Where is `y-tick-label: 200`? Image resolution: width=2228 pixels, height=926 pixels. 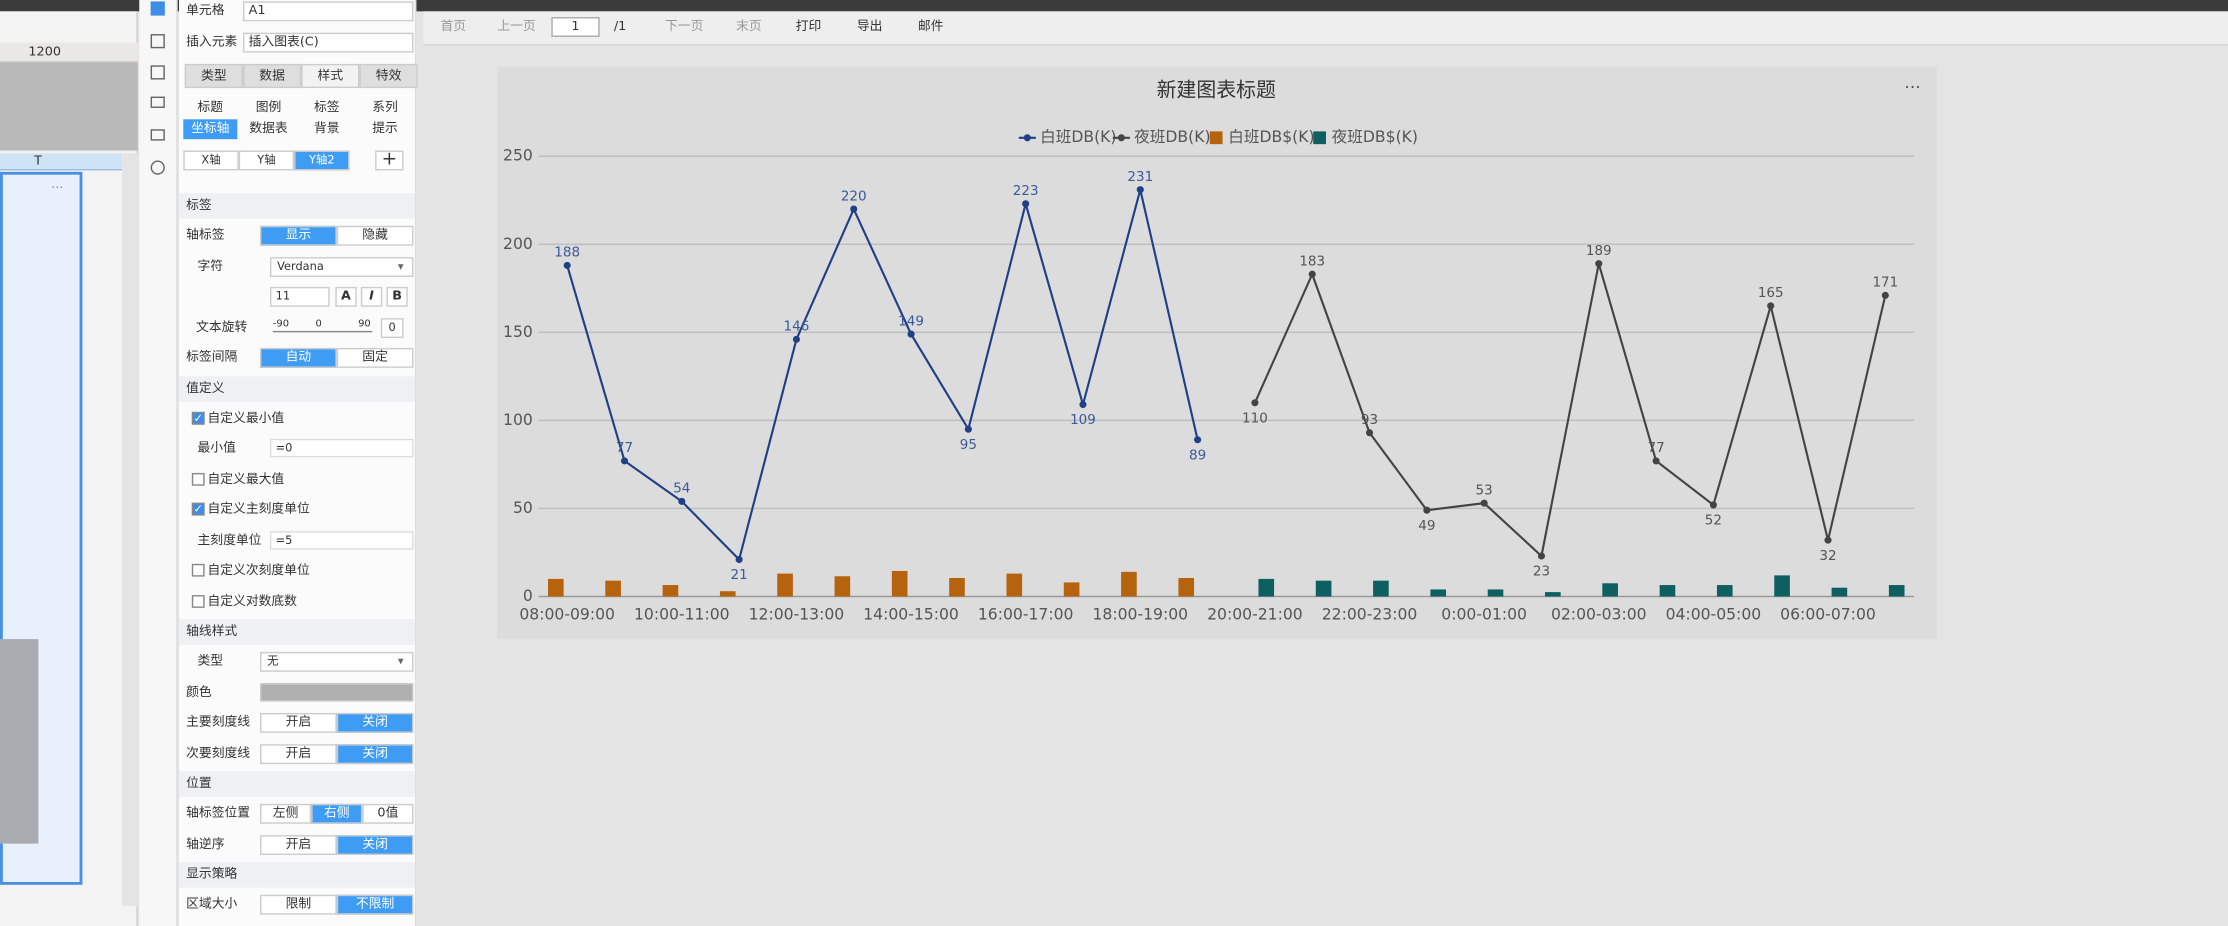 y-tick-label: 200 is located at coordinates (518, 244).